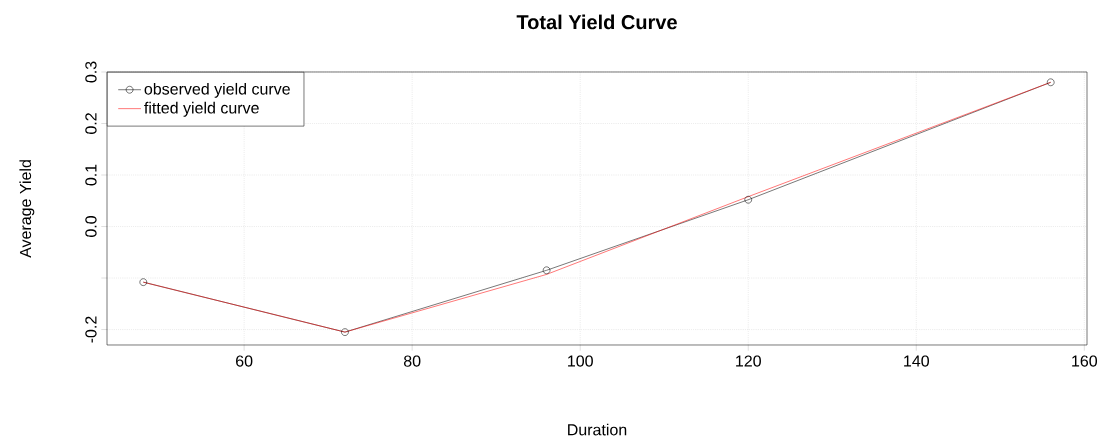 The image size is (1105, 448). What do you see at coordinates (580, 361) in the screenshot?
I see `x-tick-label: 100` at bounding box center [580, 361].